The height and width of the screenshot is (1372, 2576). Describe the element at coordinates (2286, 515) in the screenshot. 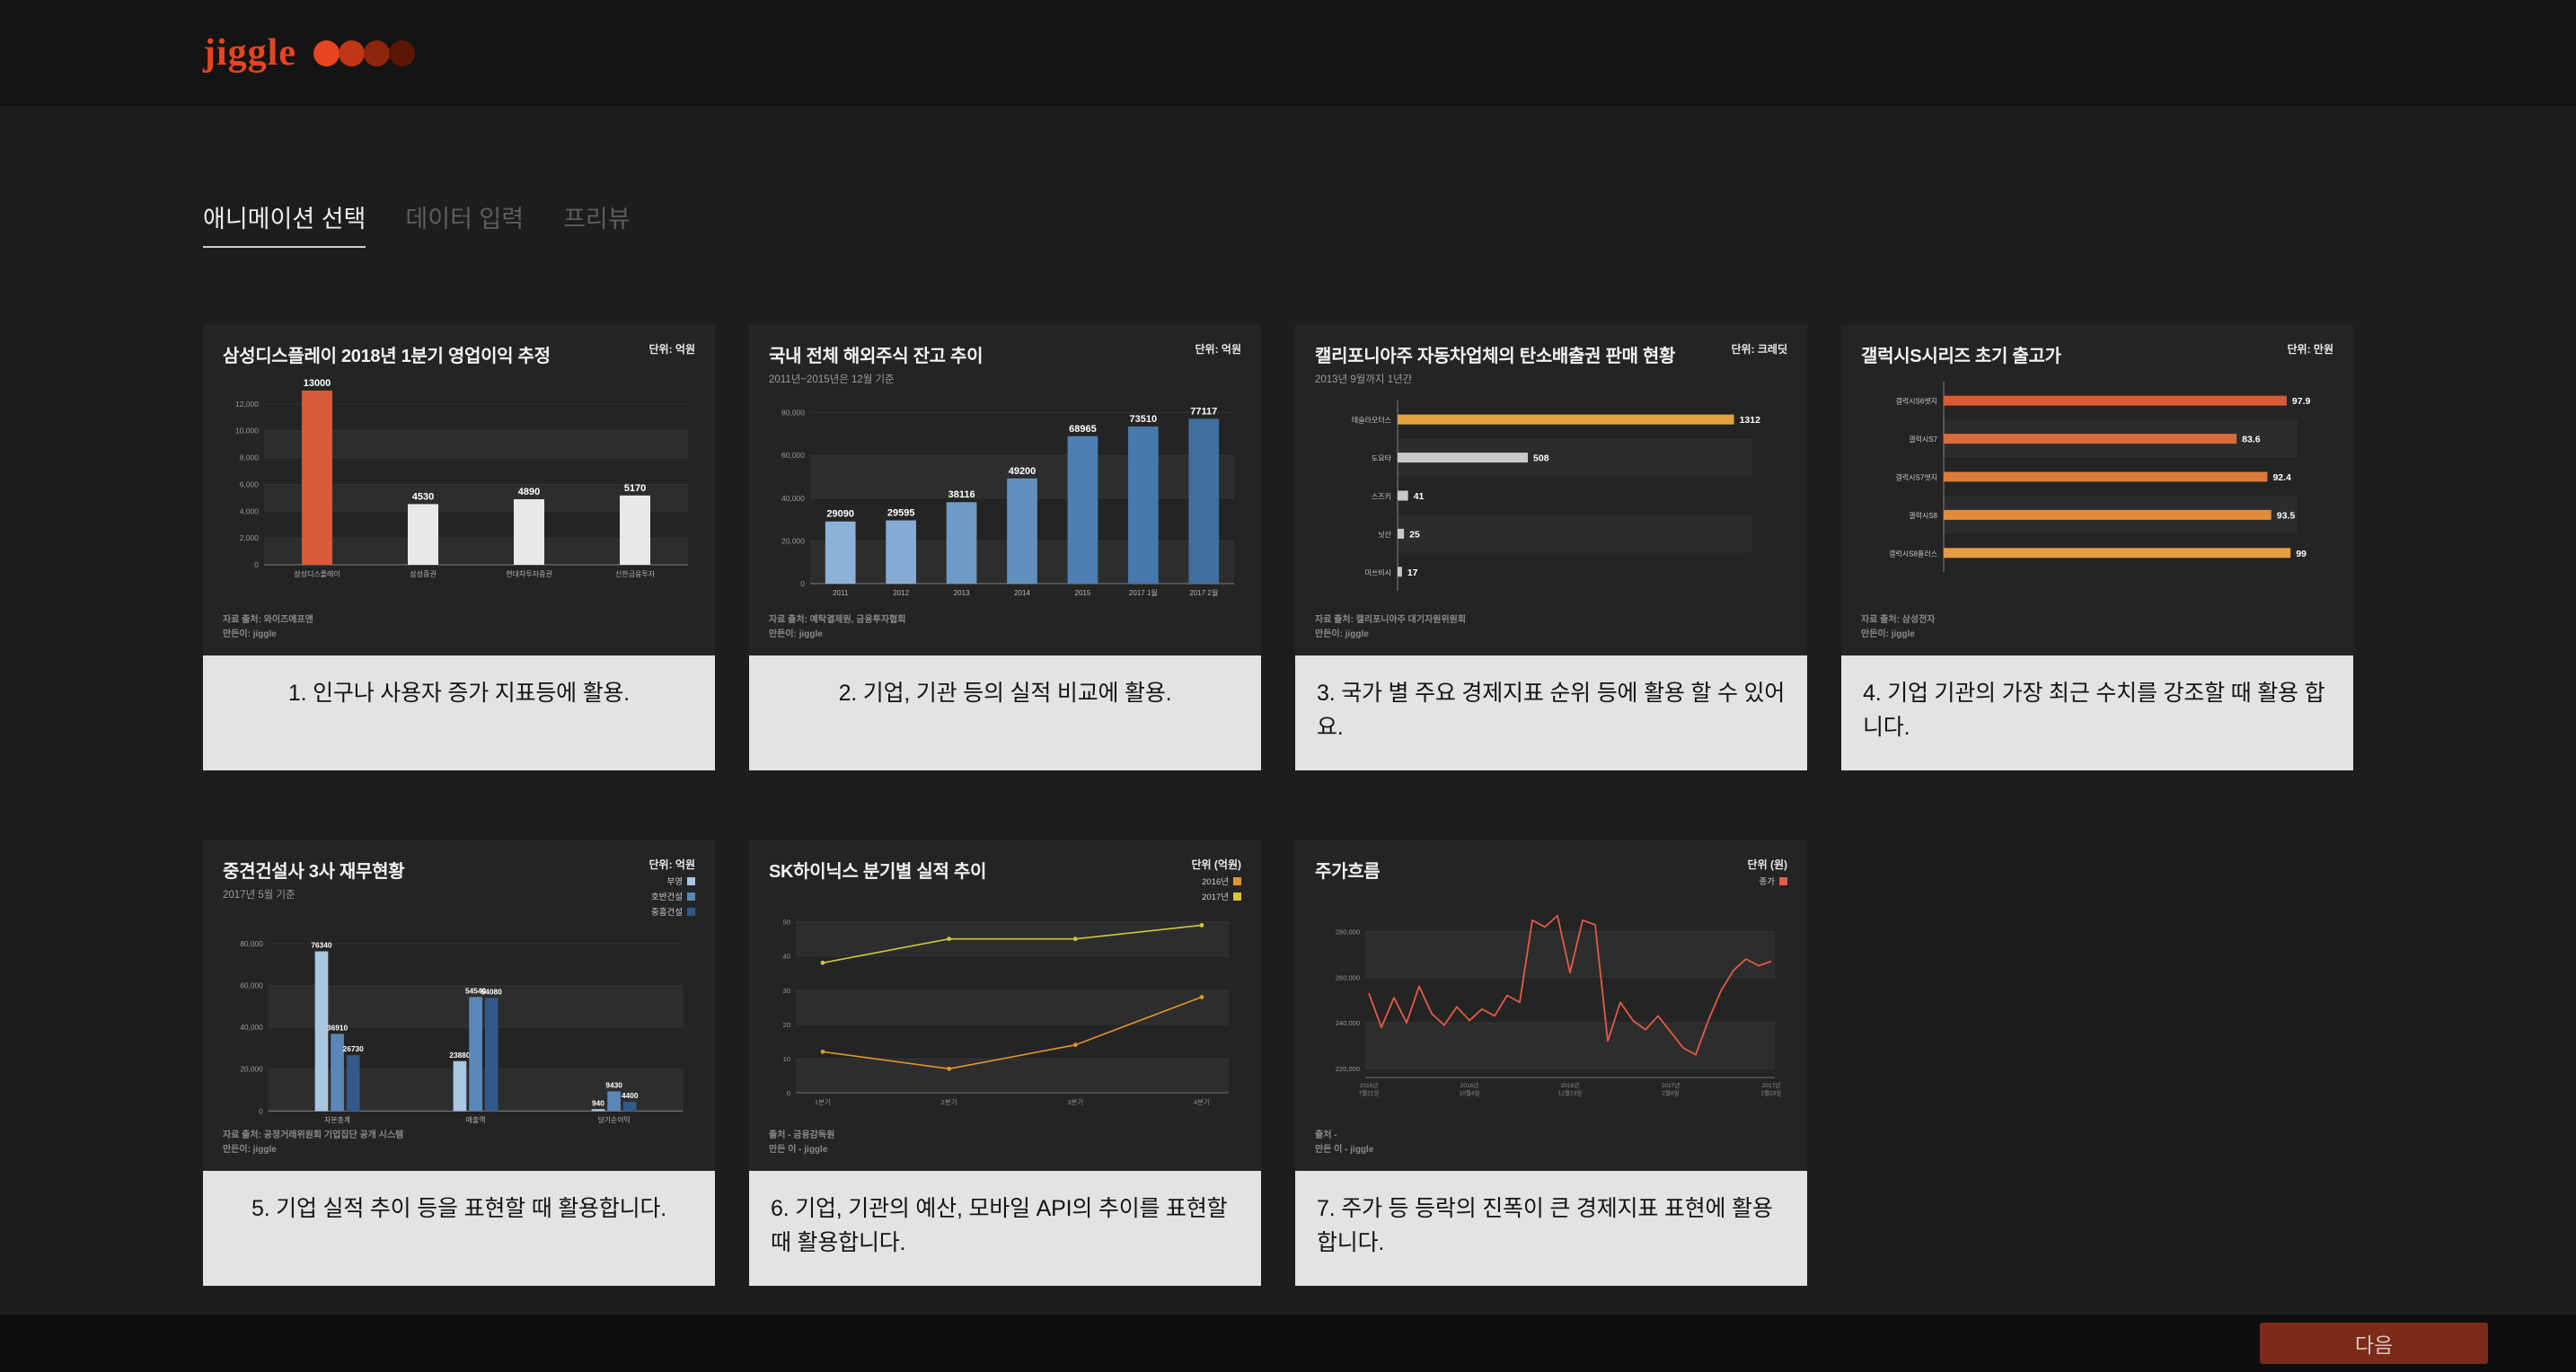

I see `svg-text: 93.5` at that location.